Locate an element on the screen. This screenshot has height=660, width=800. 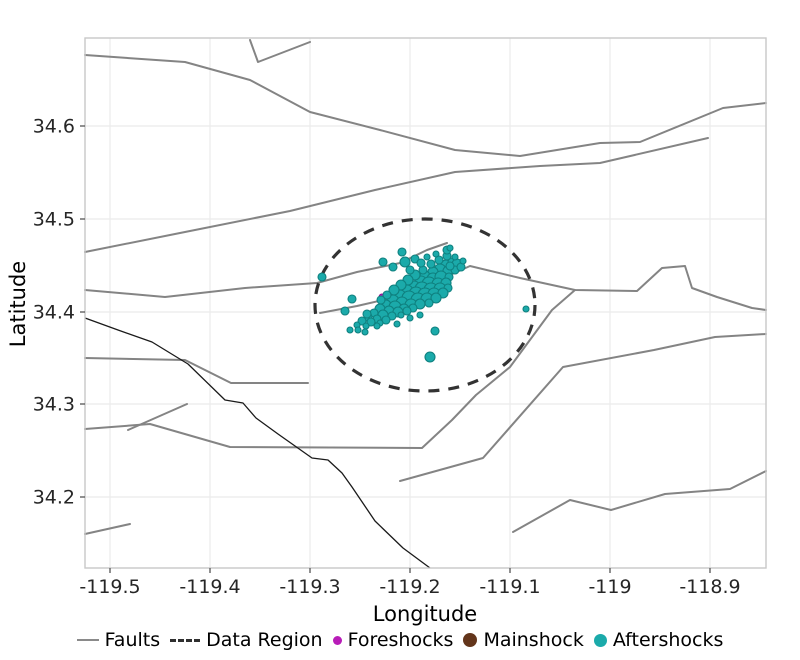
y-tick-label: 34.3 is located at coordinates (54, 405).